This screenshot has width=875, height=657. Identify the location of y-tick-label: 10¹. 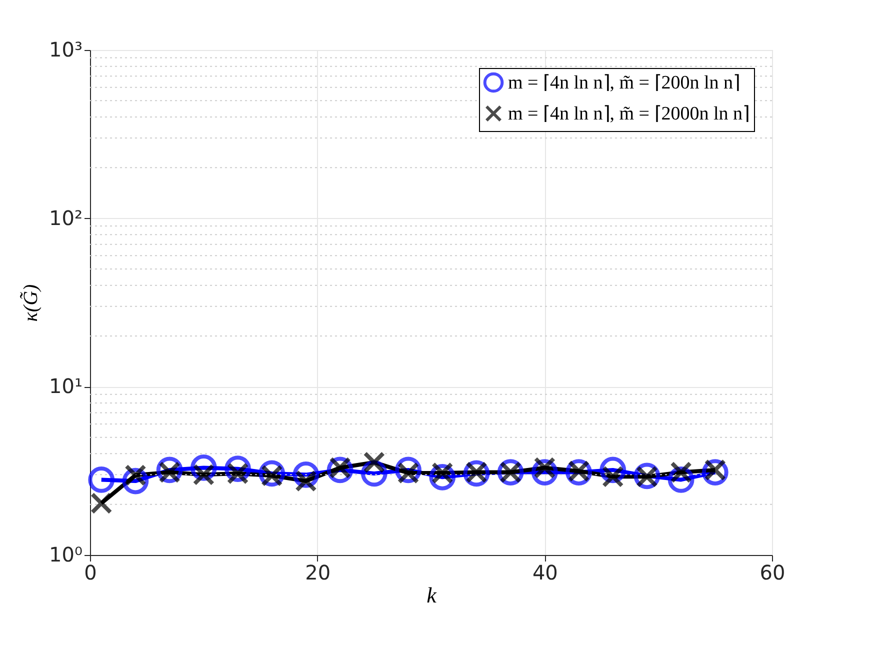
(65, 386).